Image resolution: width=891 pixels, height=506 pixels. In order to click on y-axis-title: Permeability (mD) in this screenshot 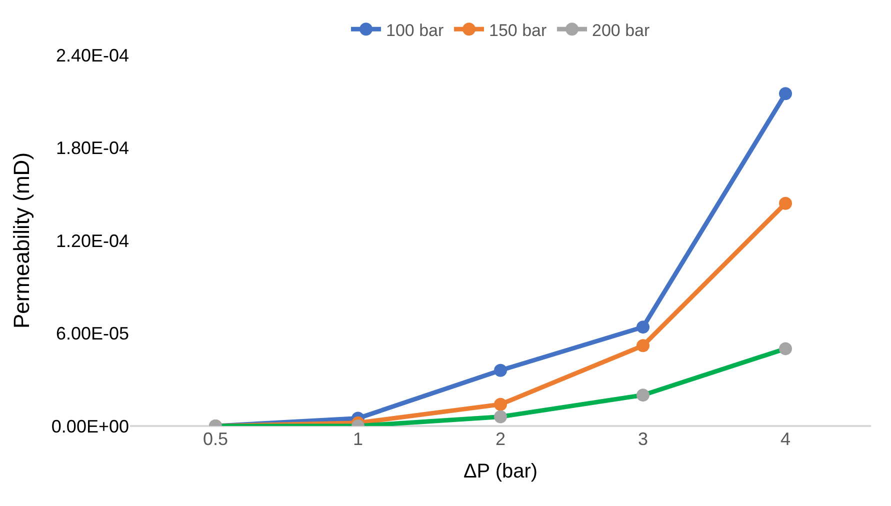, I will do `click(21, 240)`.